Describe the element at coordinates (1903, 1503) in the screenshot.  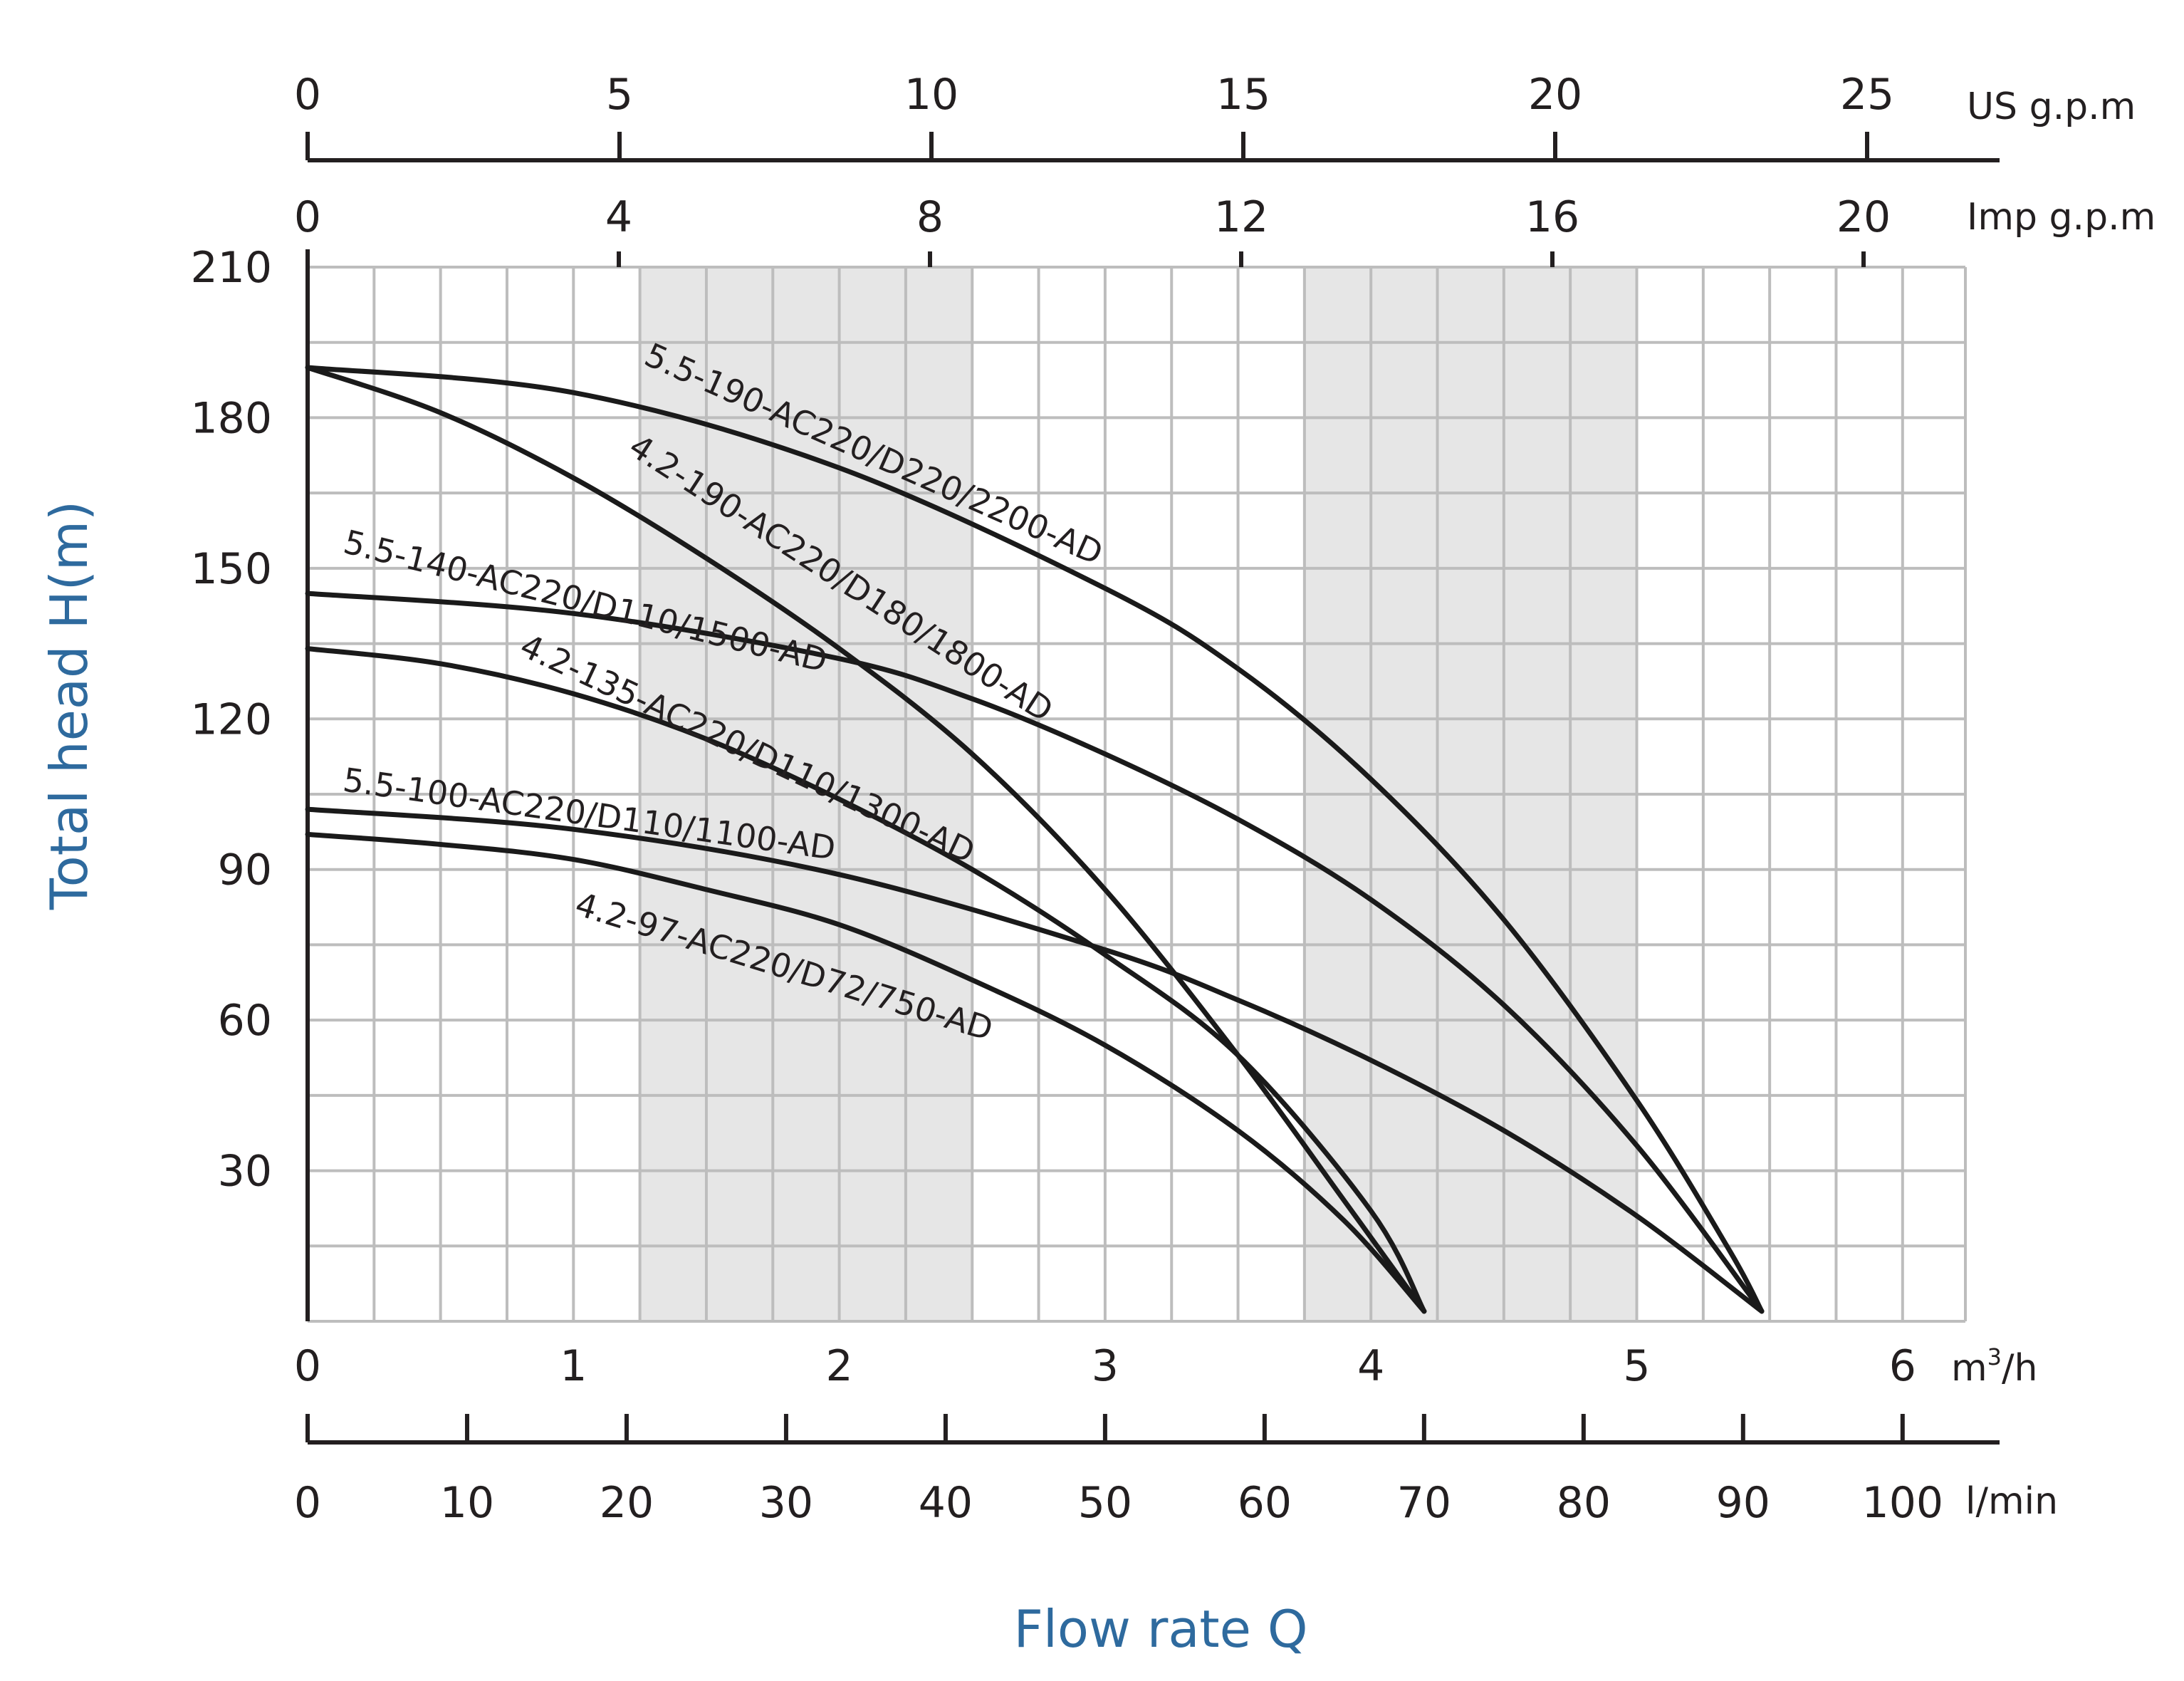
I see `lmin-tick-label-100: 100` at that location.